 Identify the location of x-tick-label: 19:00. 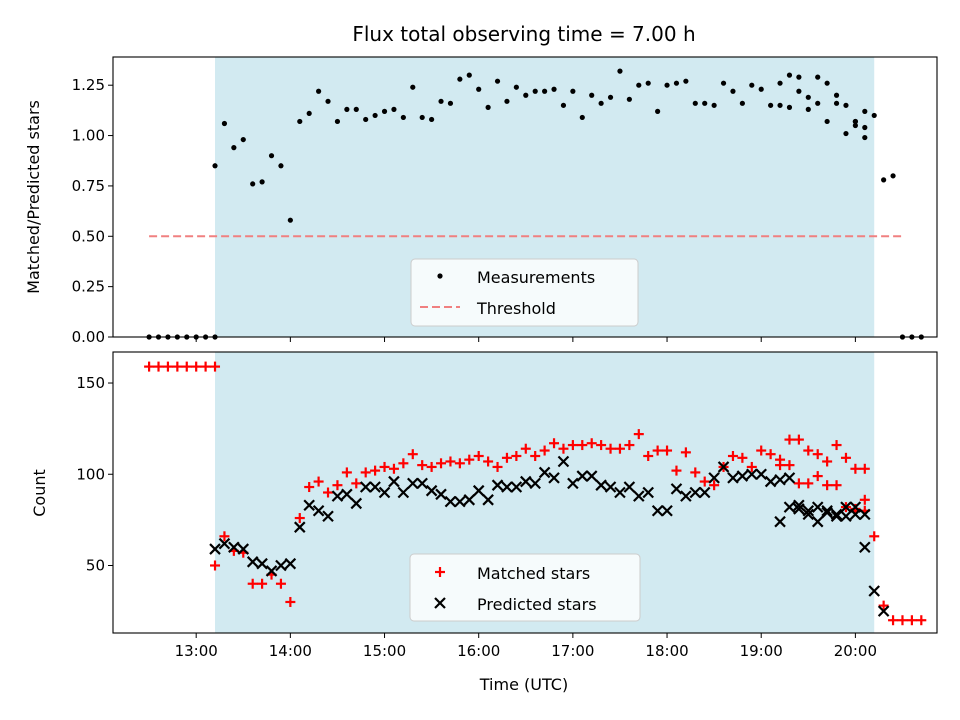
(761, 651).